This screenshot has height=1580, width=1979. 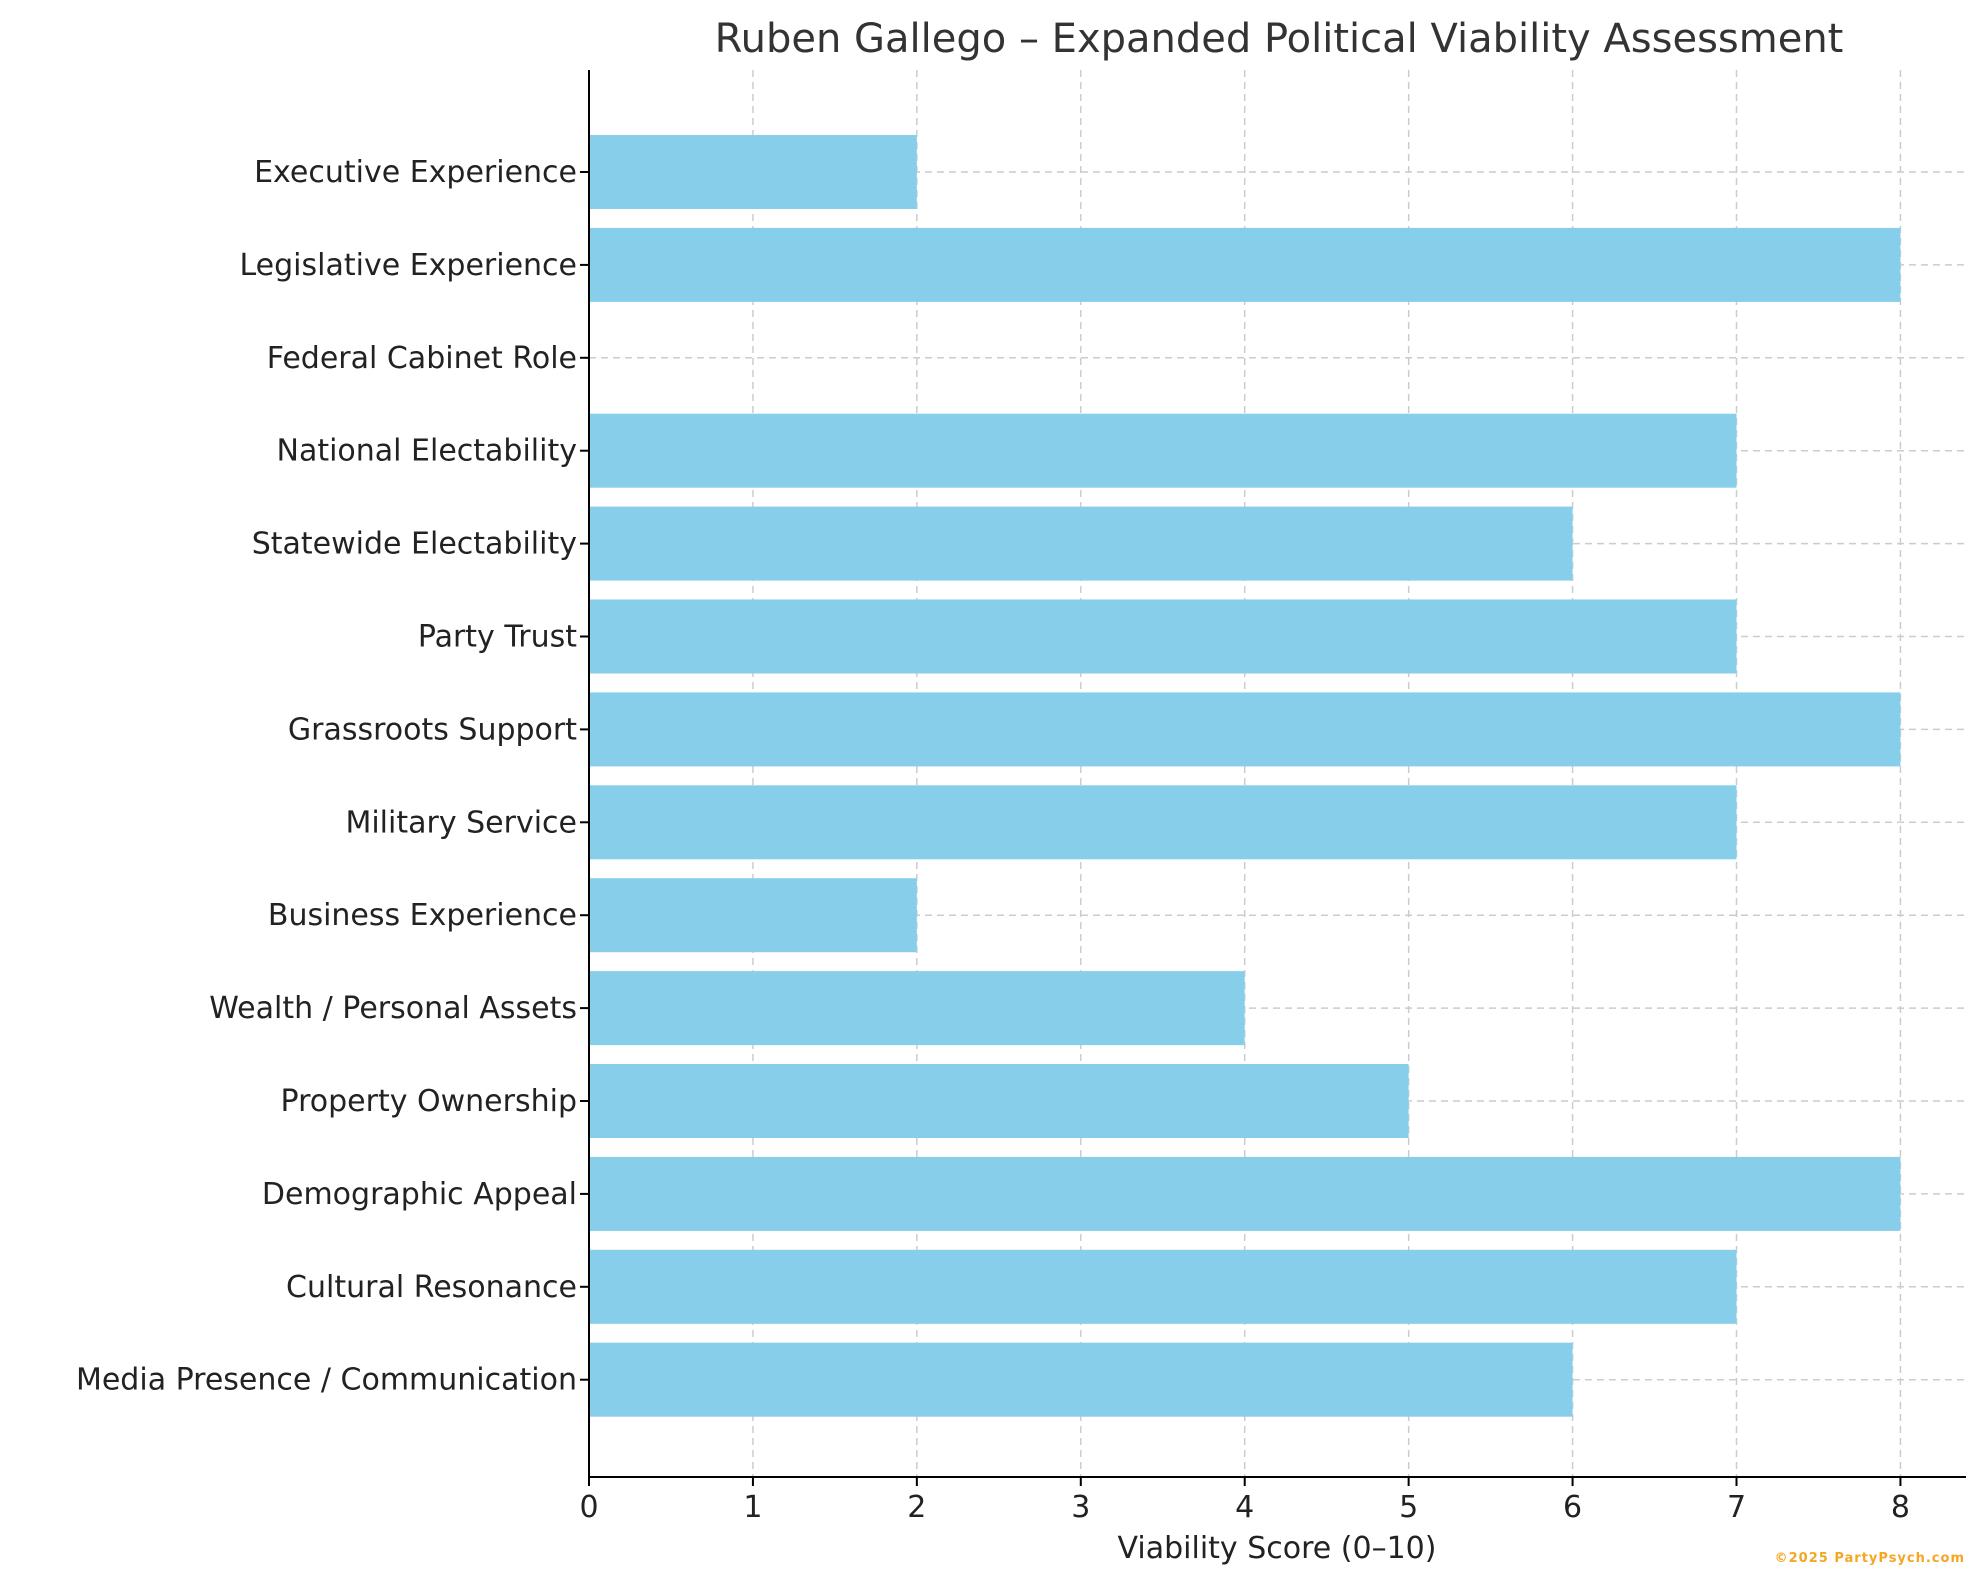 What do you see at coordinates (431, 1287) in the screenshot?
I see `y-tick-label: Cultural Resonance` at bounding box center [431, 1287].